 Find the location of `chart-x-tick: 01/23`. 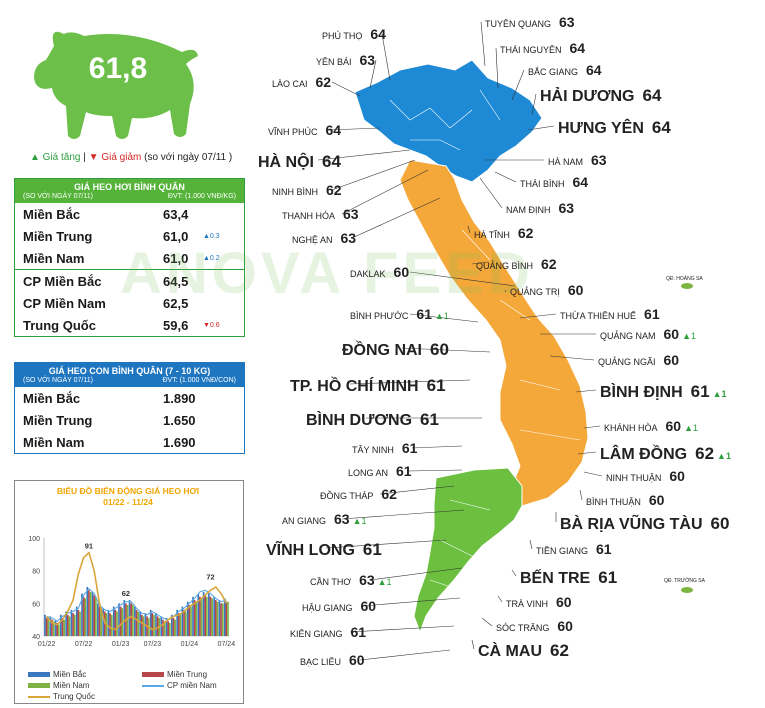

chart-x-tick: 01/23 is located at coordinates (121, 644).